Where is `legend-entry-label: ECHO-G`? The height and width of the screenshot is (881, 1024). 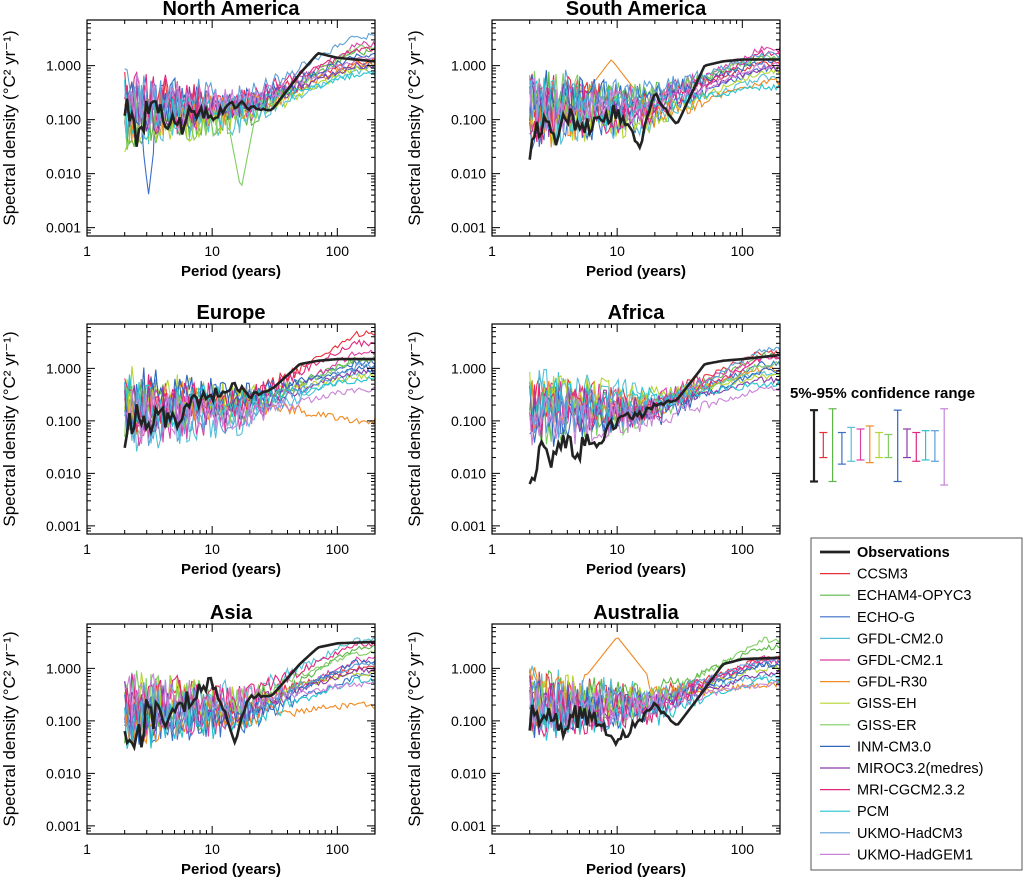
legend-entry-label: ECHO-G is located at coordinates (886, 618).